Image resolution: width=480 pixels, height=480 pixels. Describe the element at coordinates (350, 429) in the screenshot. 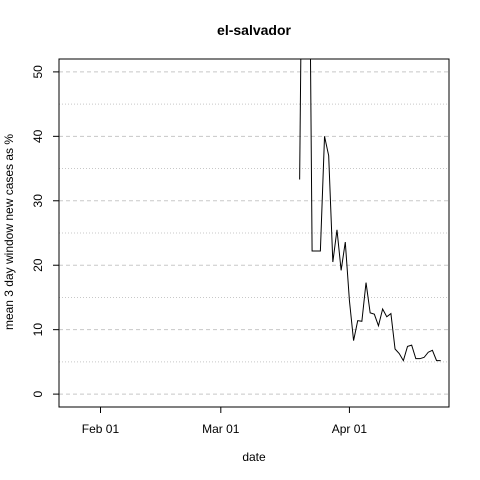

I see `x-tick-label: Apr 01` at that location.